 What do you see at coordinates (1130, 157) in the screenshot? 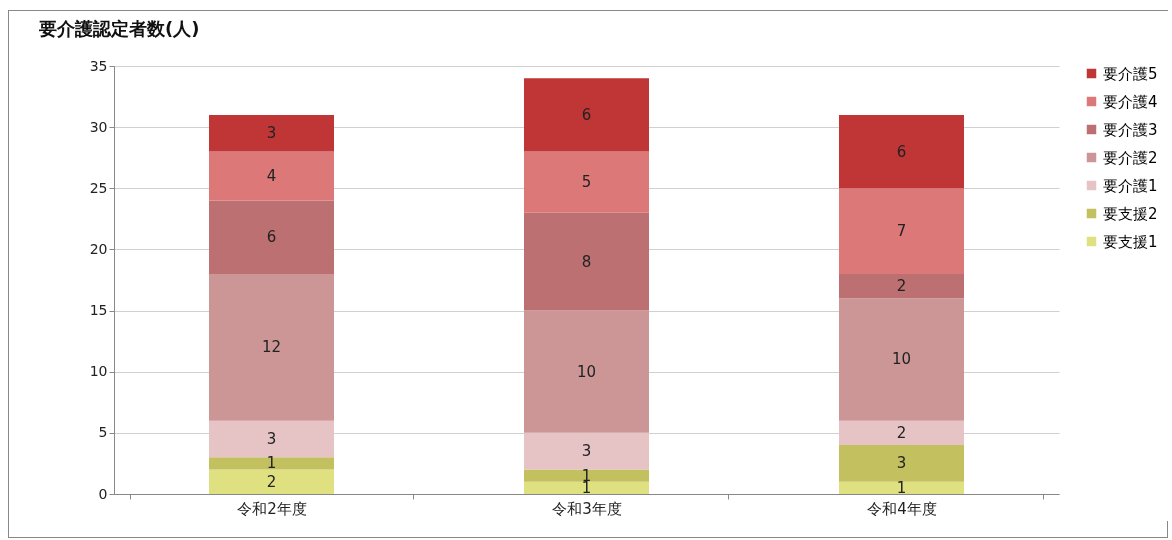
I see `legend-label: 要介護2` at bounding box center [1130, 157].